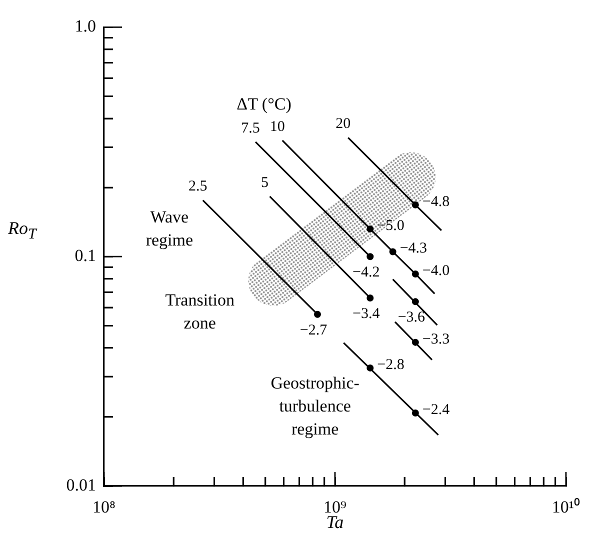 This screenshot has height=534, width=601. I want to click on annotation: −5.0, so click(390, 226).